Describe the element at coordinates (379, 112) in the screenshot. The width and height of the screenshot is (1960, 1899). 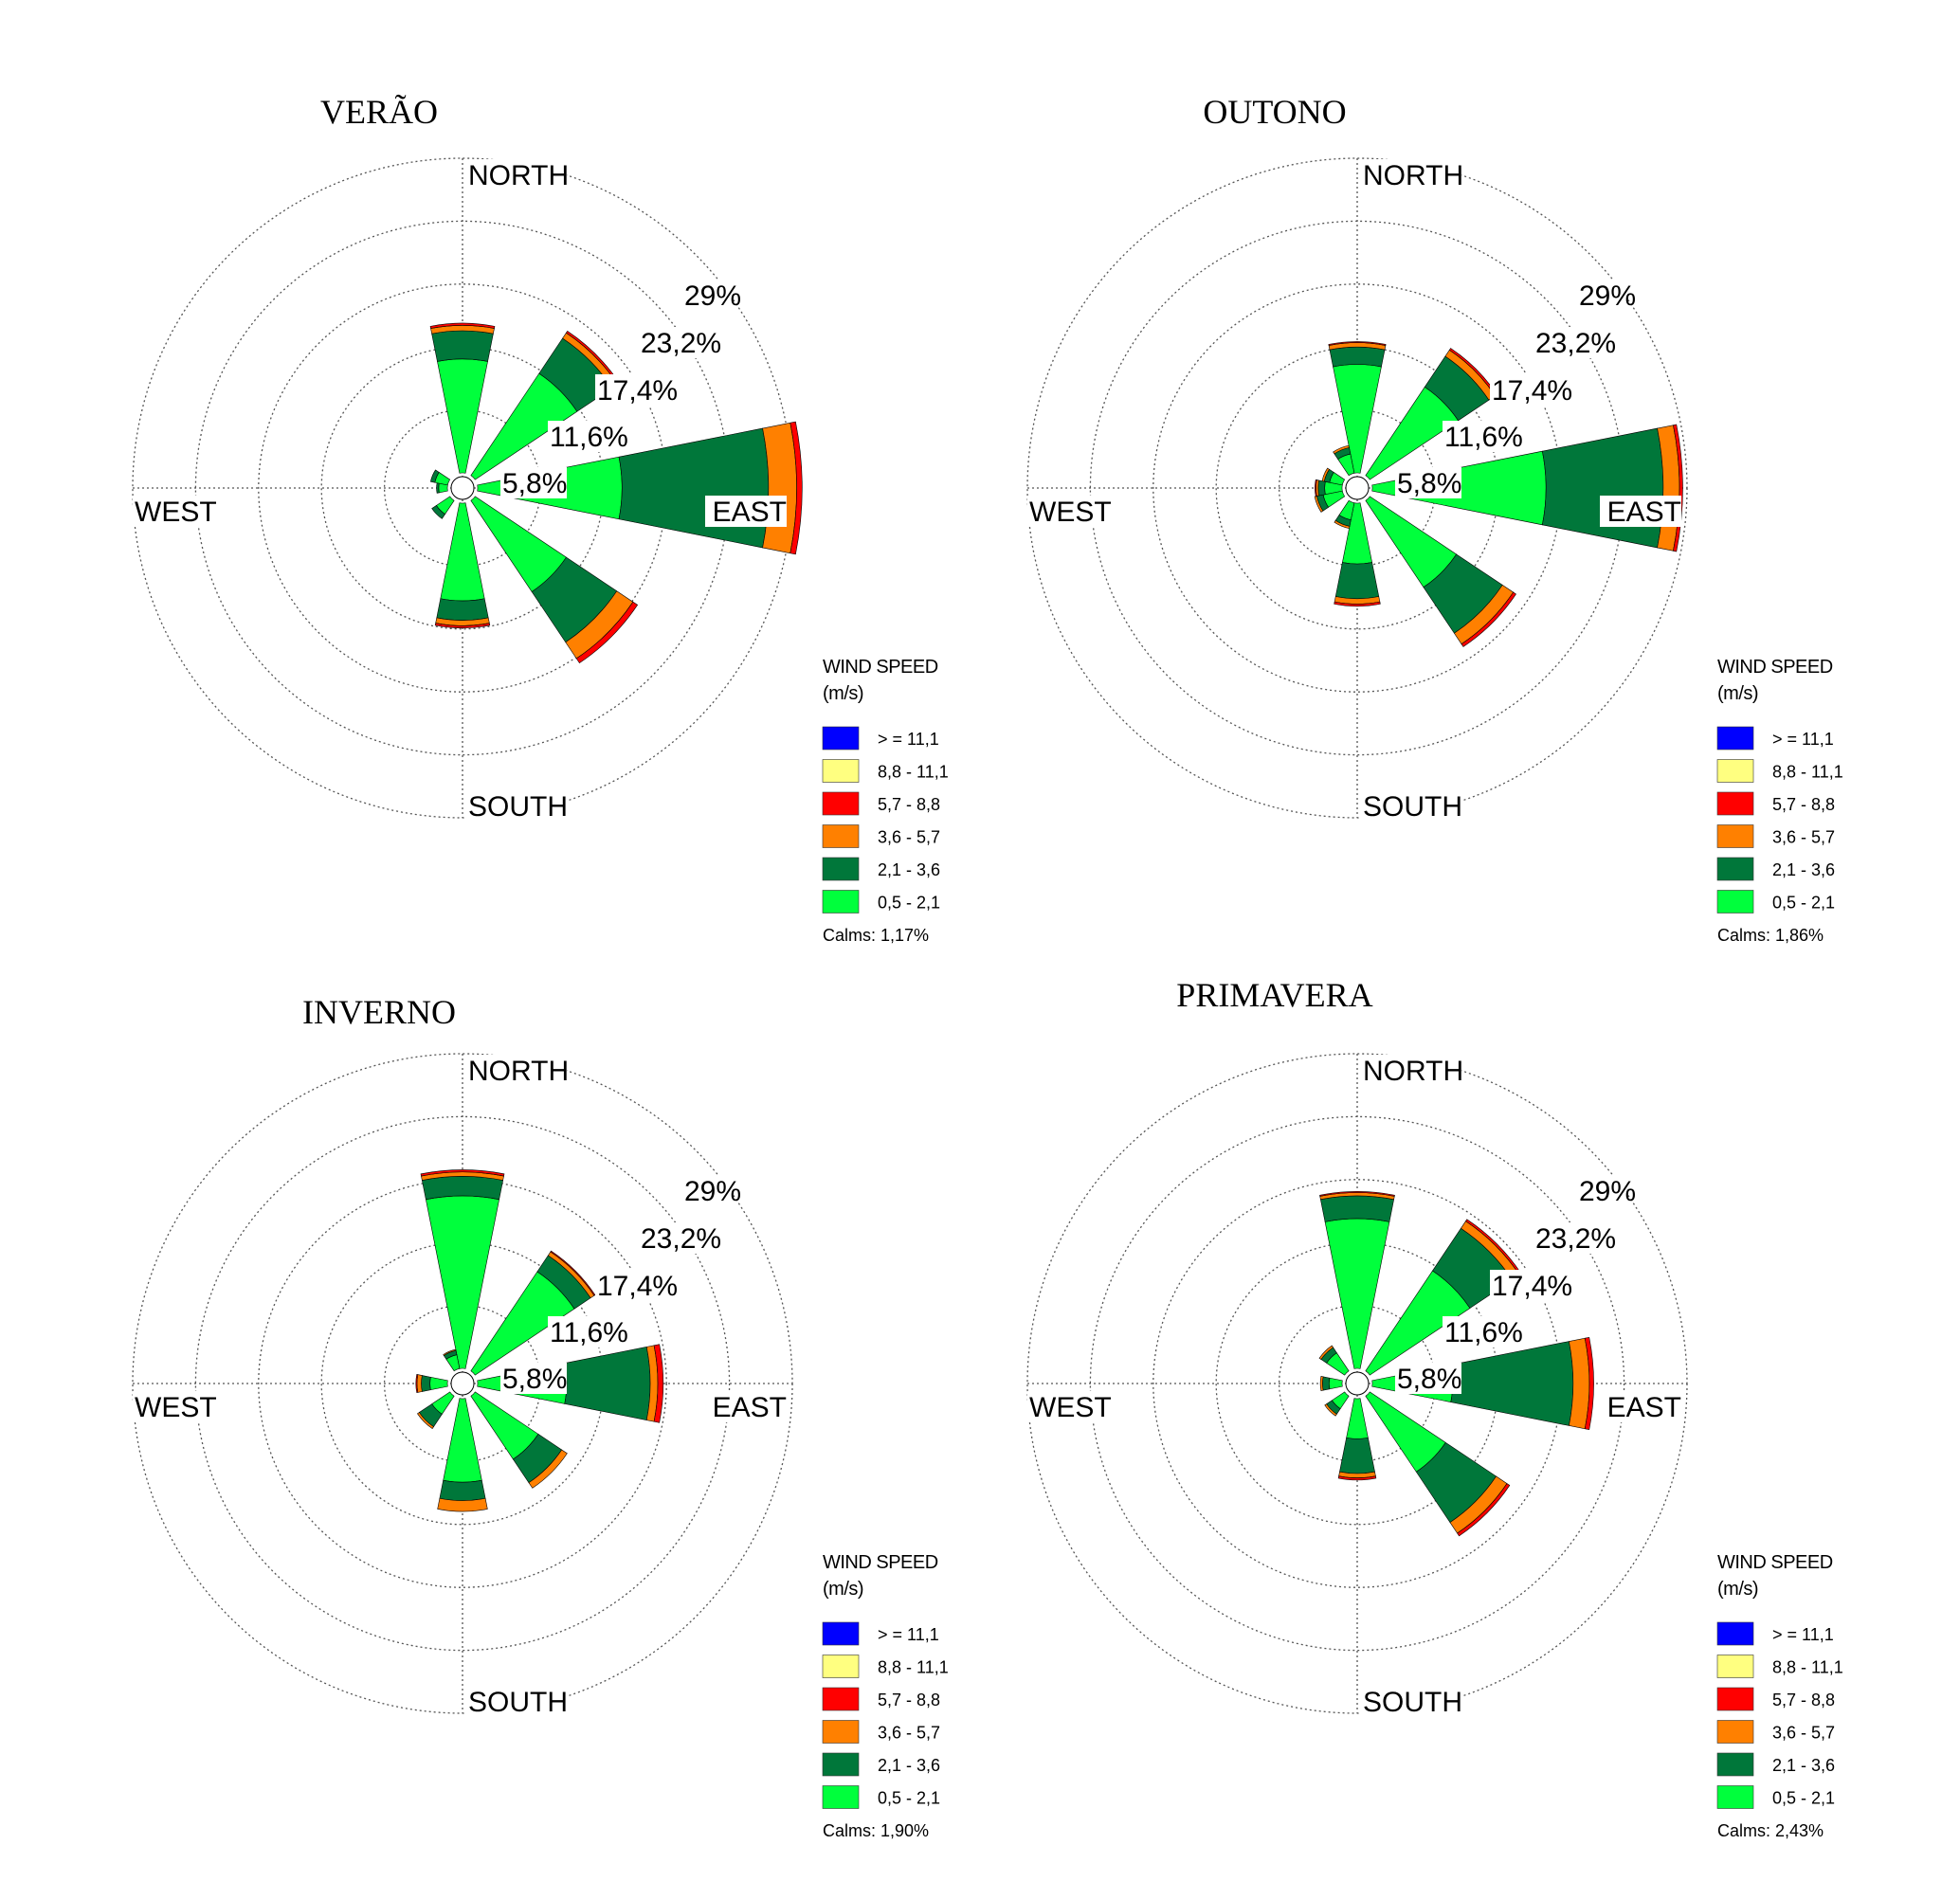
I see `panel-title: VERÃO` at that location.